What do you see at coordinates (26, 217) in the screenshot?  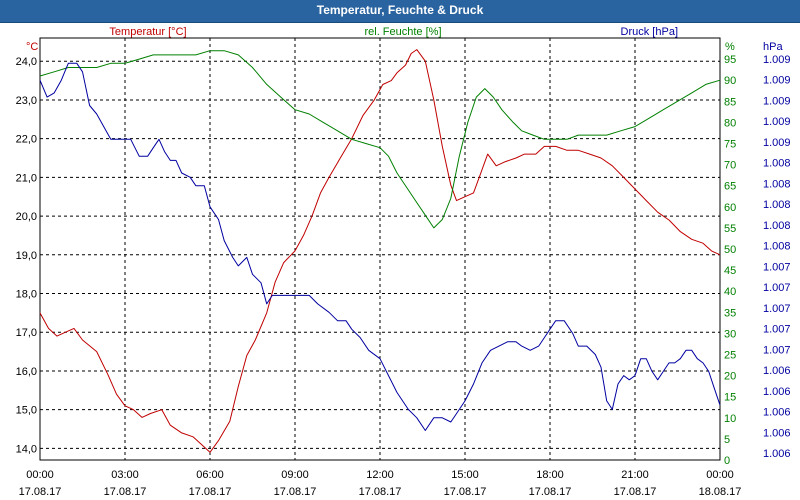 I see `temperature-tick: 20,0` at bounding box center [26, 217].